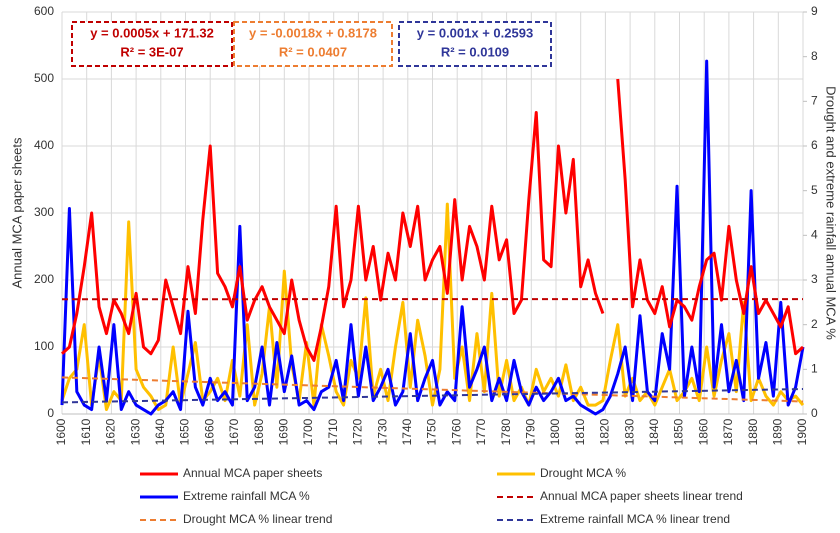  Describe the element at coordinates (555, 431) in the screenshot. I see `x-tick-label: 1800` at that location.